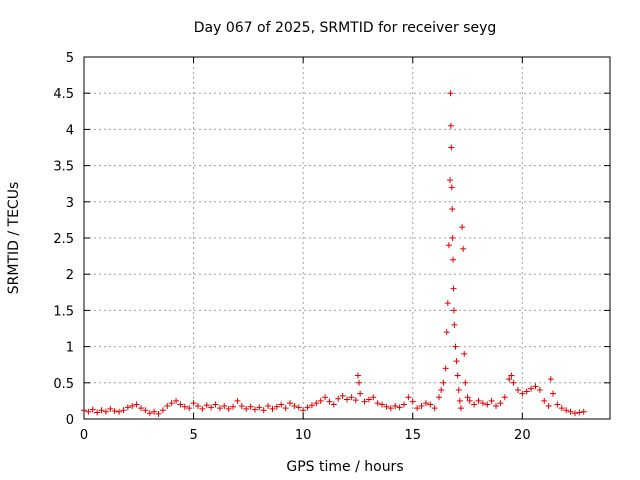 The width and height of the screenshot is (640, 480). I want to click on x-tick-label: 5, so click(193, 435).